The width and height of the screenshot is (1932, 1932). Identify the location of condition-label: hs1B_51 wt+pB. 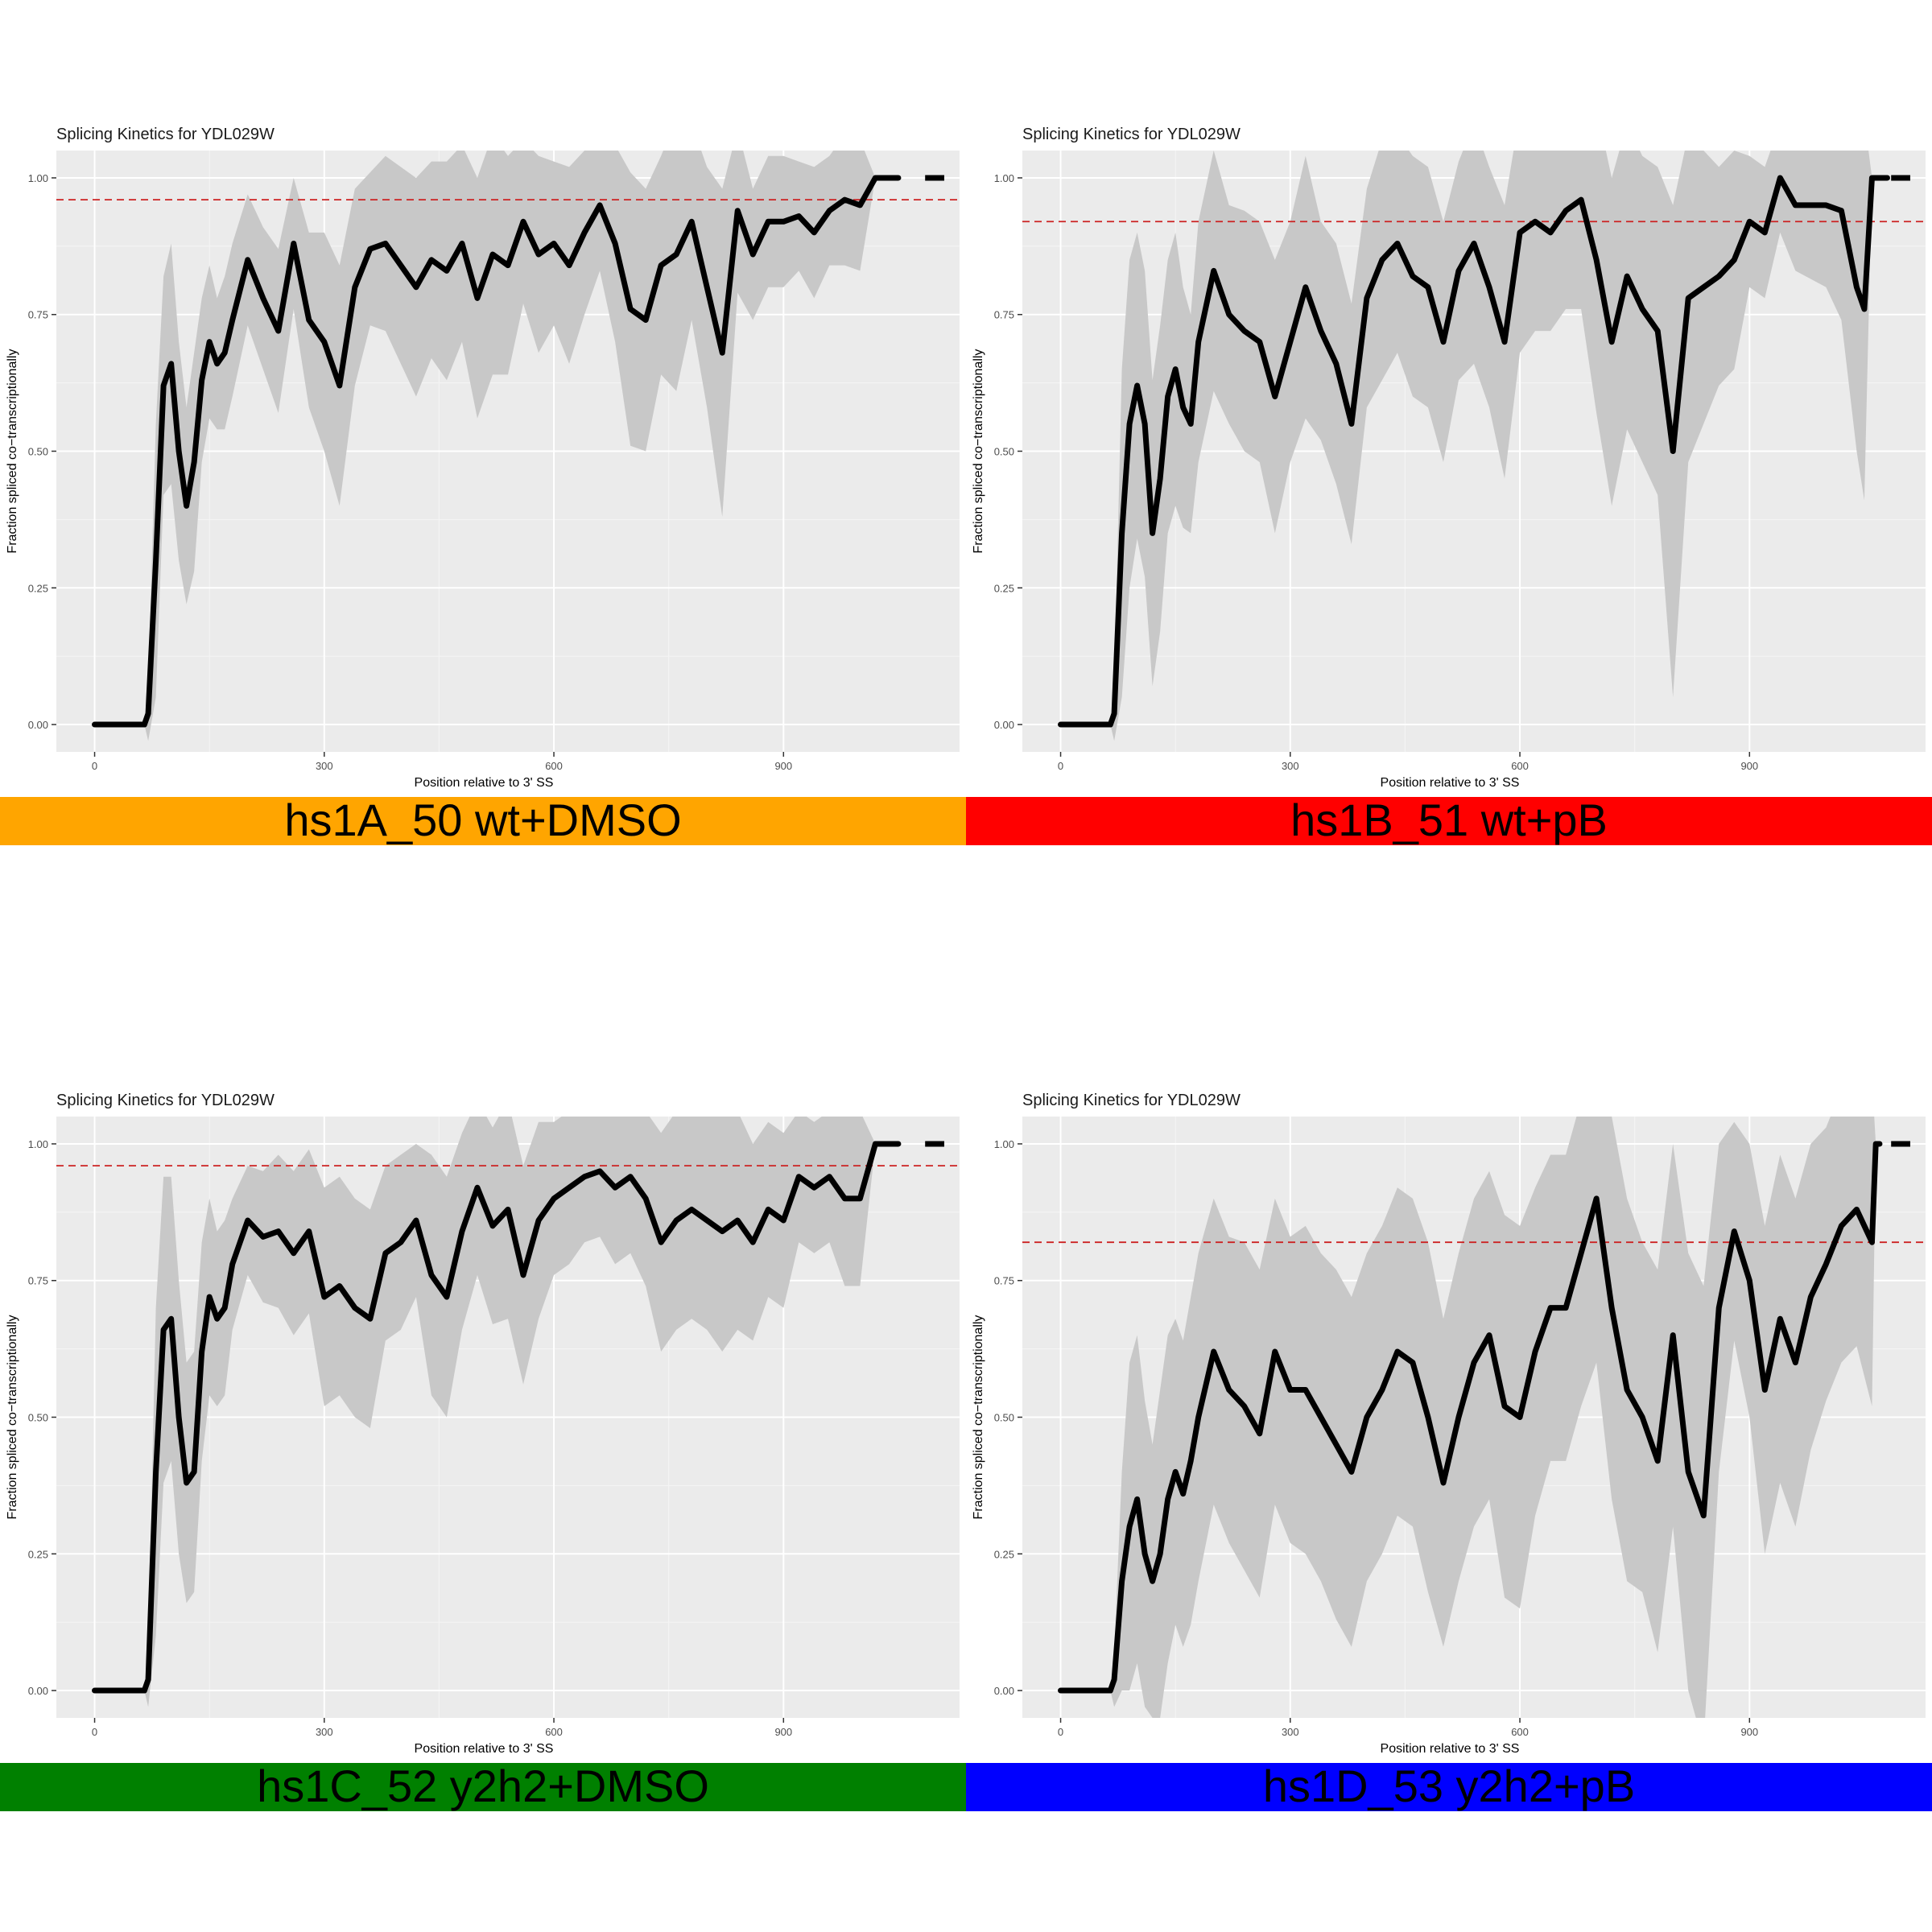
(1449, 820).